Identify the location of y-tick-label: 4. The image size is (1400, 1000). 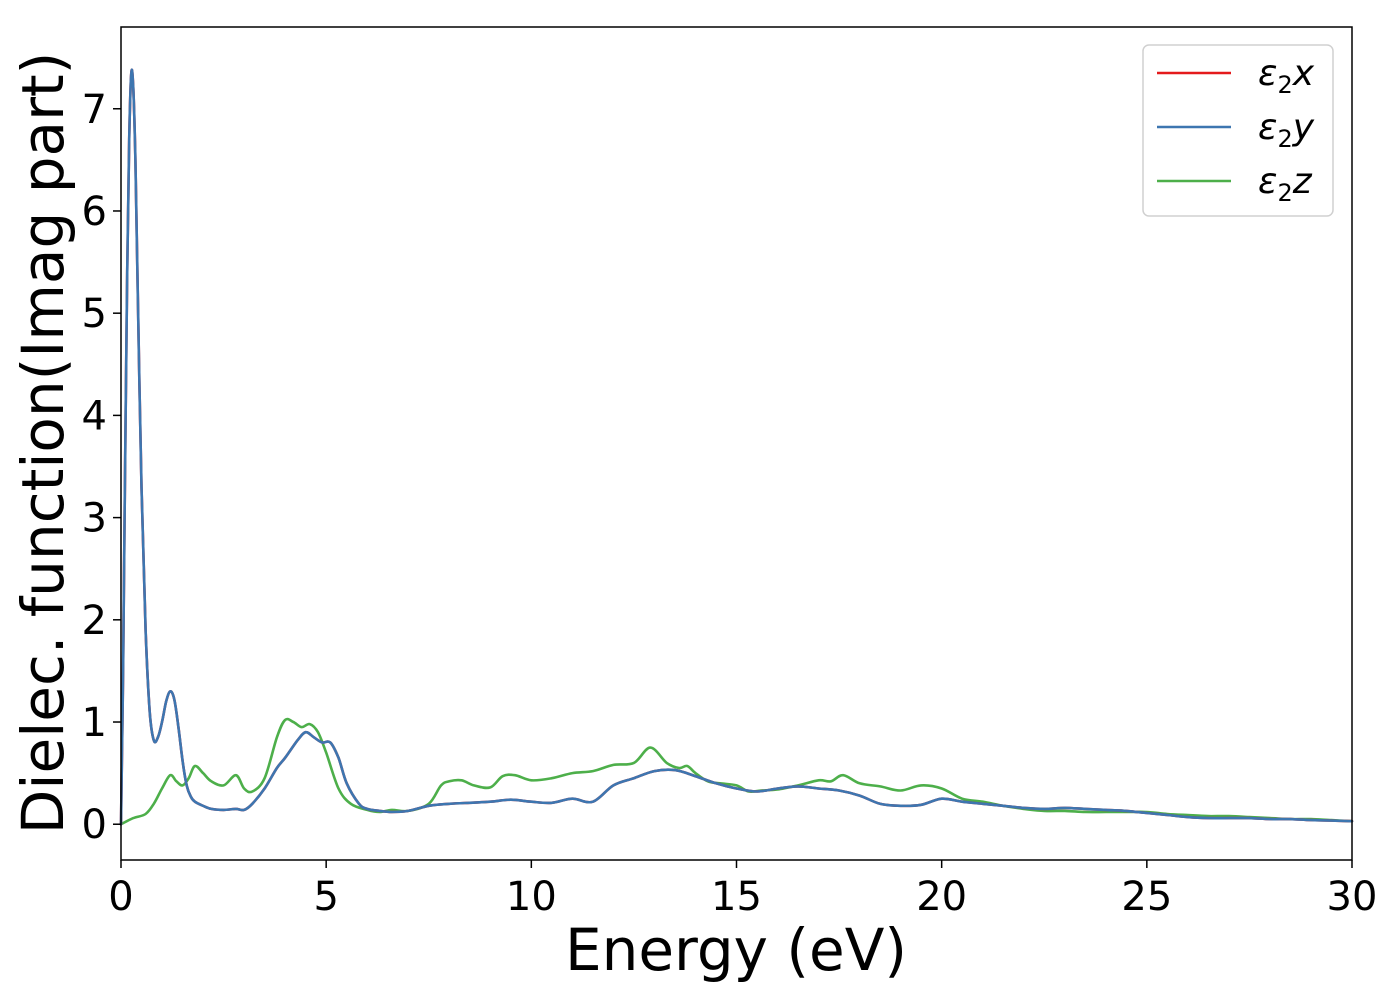
(94, 416).